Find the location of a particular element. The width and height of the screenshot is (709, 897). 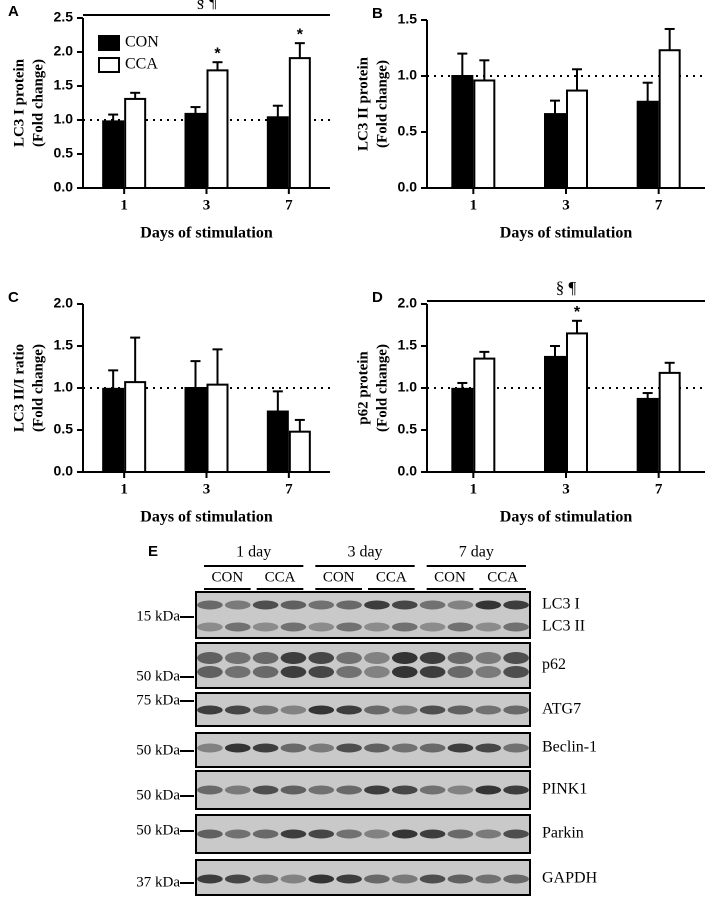

size-marker: 15 kDa is located at coordinates (158, 616).